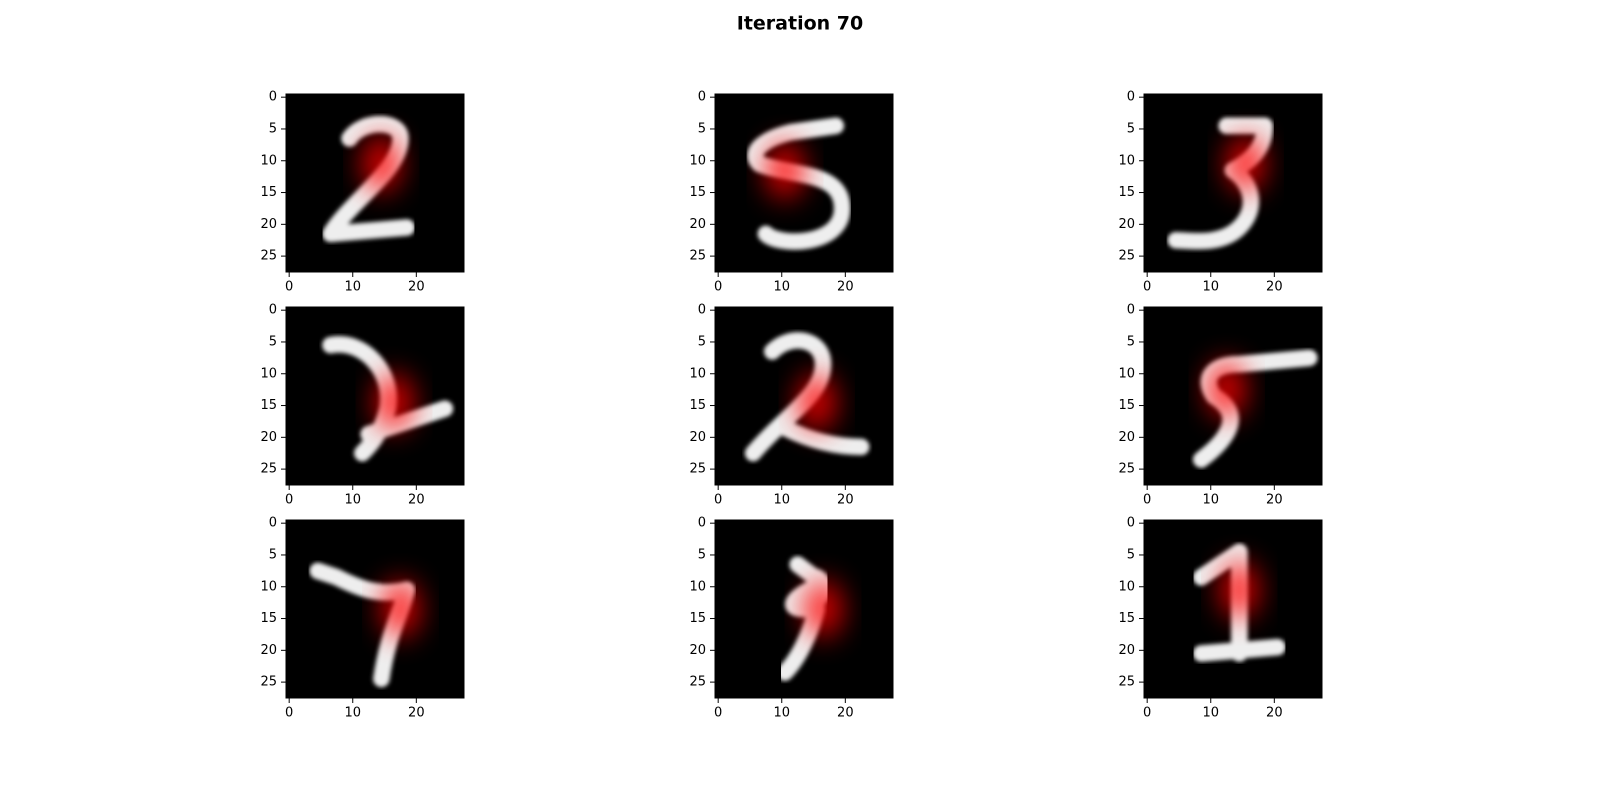 This screenshot has width=1600, height=800. I want to click on image-background, so click(375, 396).